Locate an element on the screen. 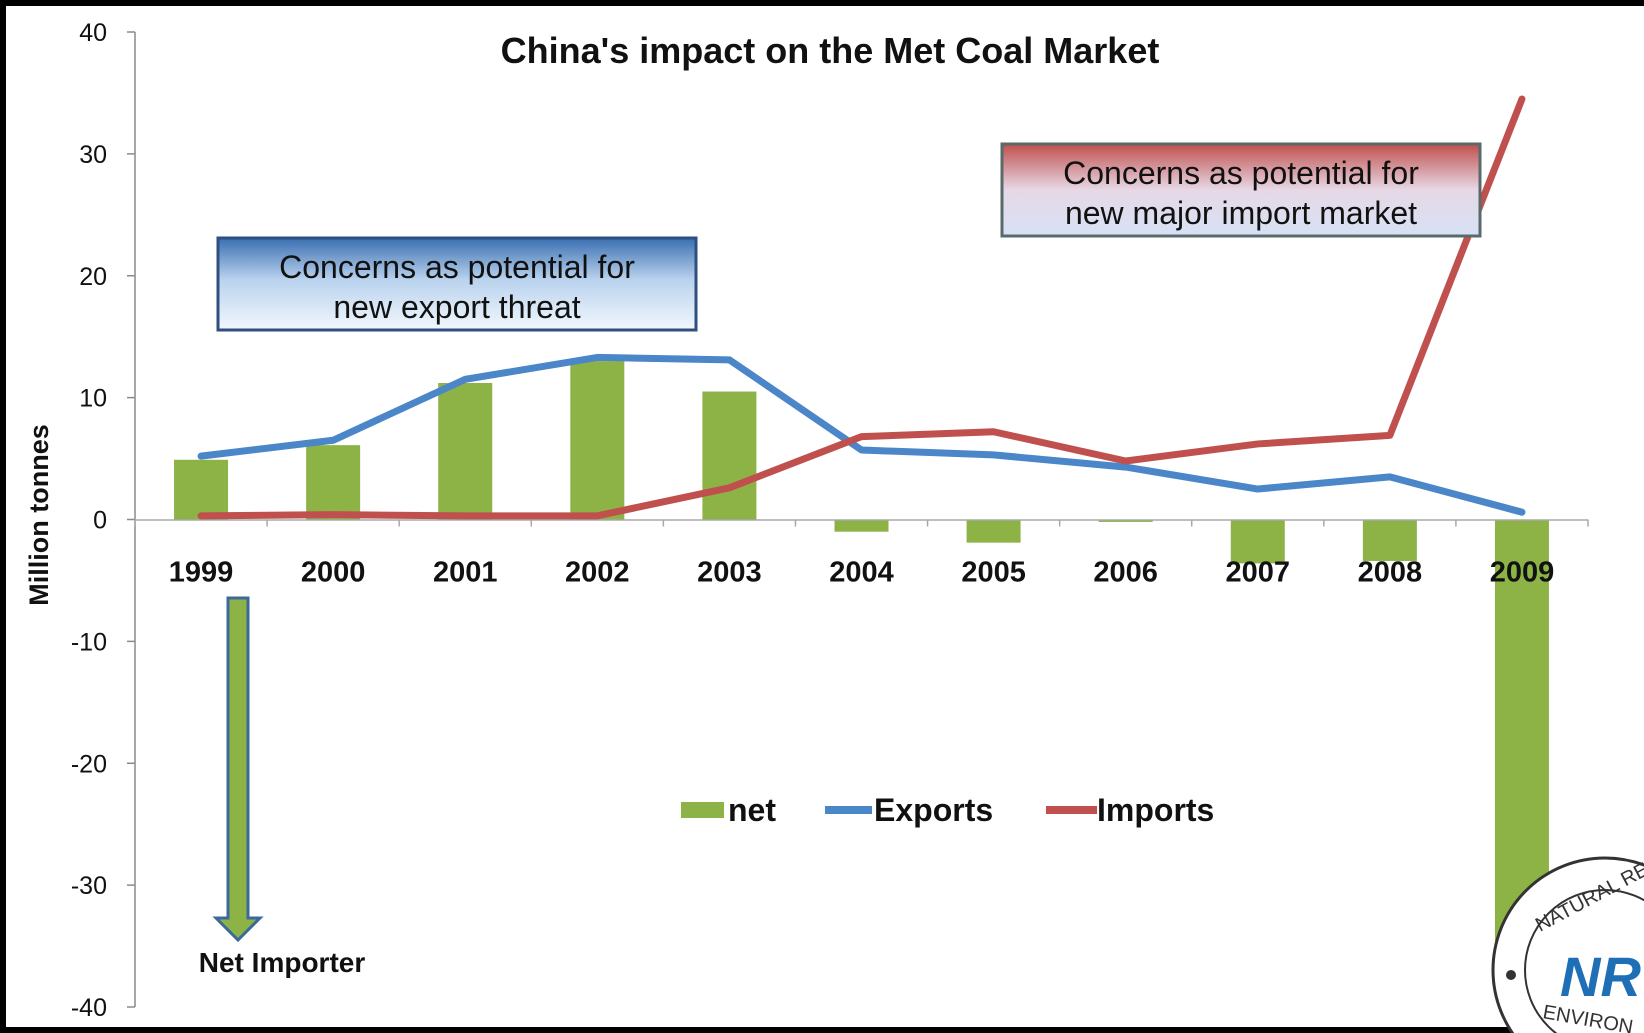 The height and width of the screenshot is (1033, 1644). y-tick-label: -40 is located at coordinates (89, 1008).